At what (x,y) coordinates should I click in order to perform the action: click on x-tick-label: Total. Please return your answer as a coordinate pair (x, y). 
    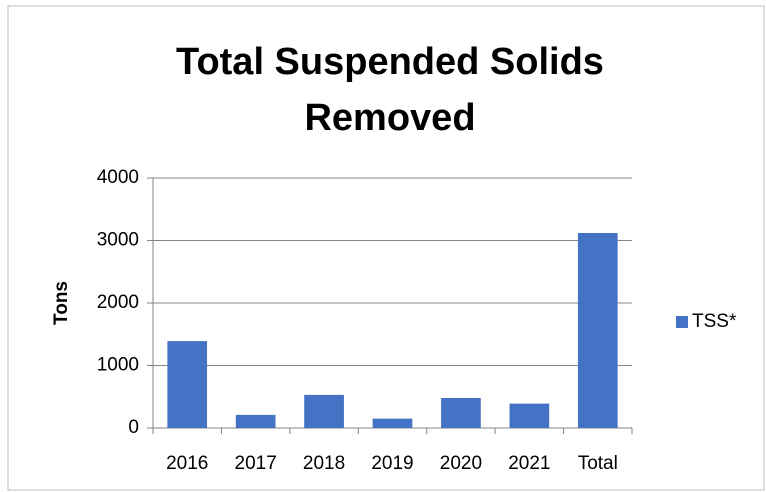
    Looking at the image, I should click on (598, 463).